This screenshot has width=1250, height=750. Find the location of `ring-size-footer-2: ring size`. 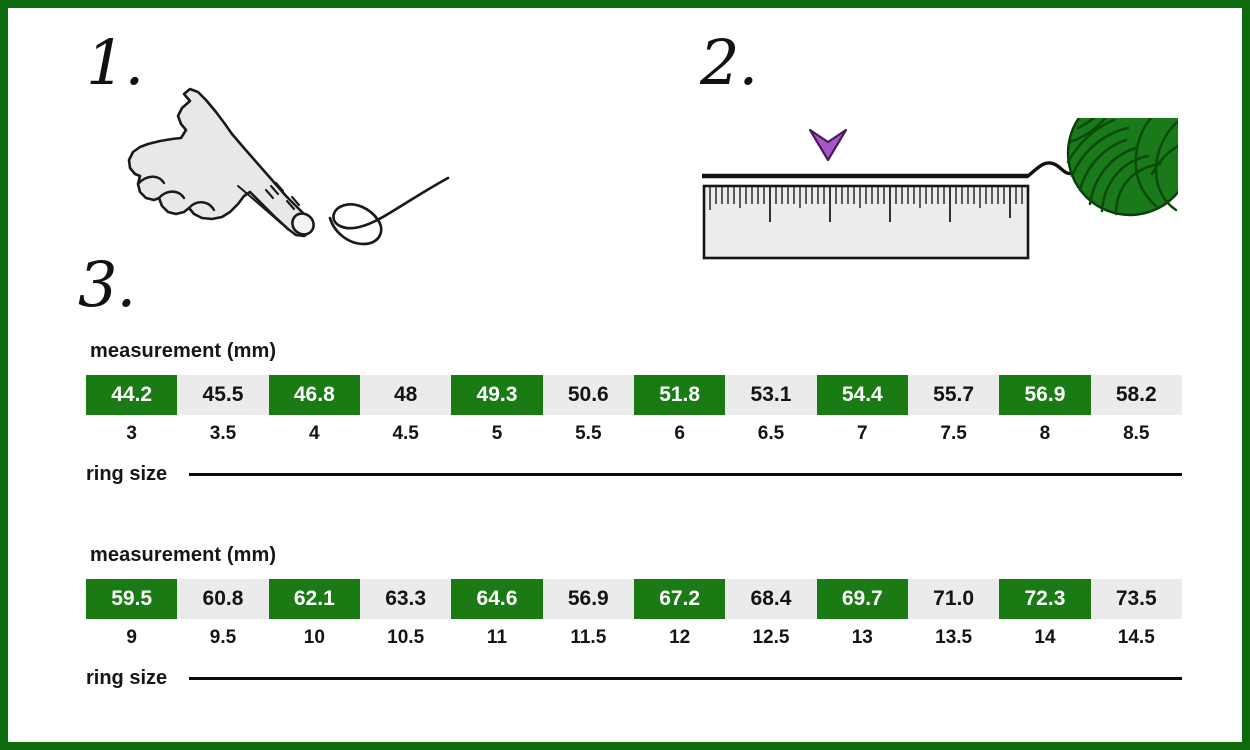

ring-size-footer-2: ring size is located at coordinates (634, 678).